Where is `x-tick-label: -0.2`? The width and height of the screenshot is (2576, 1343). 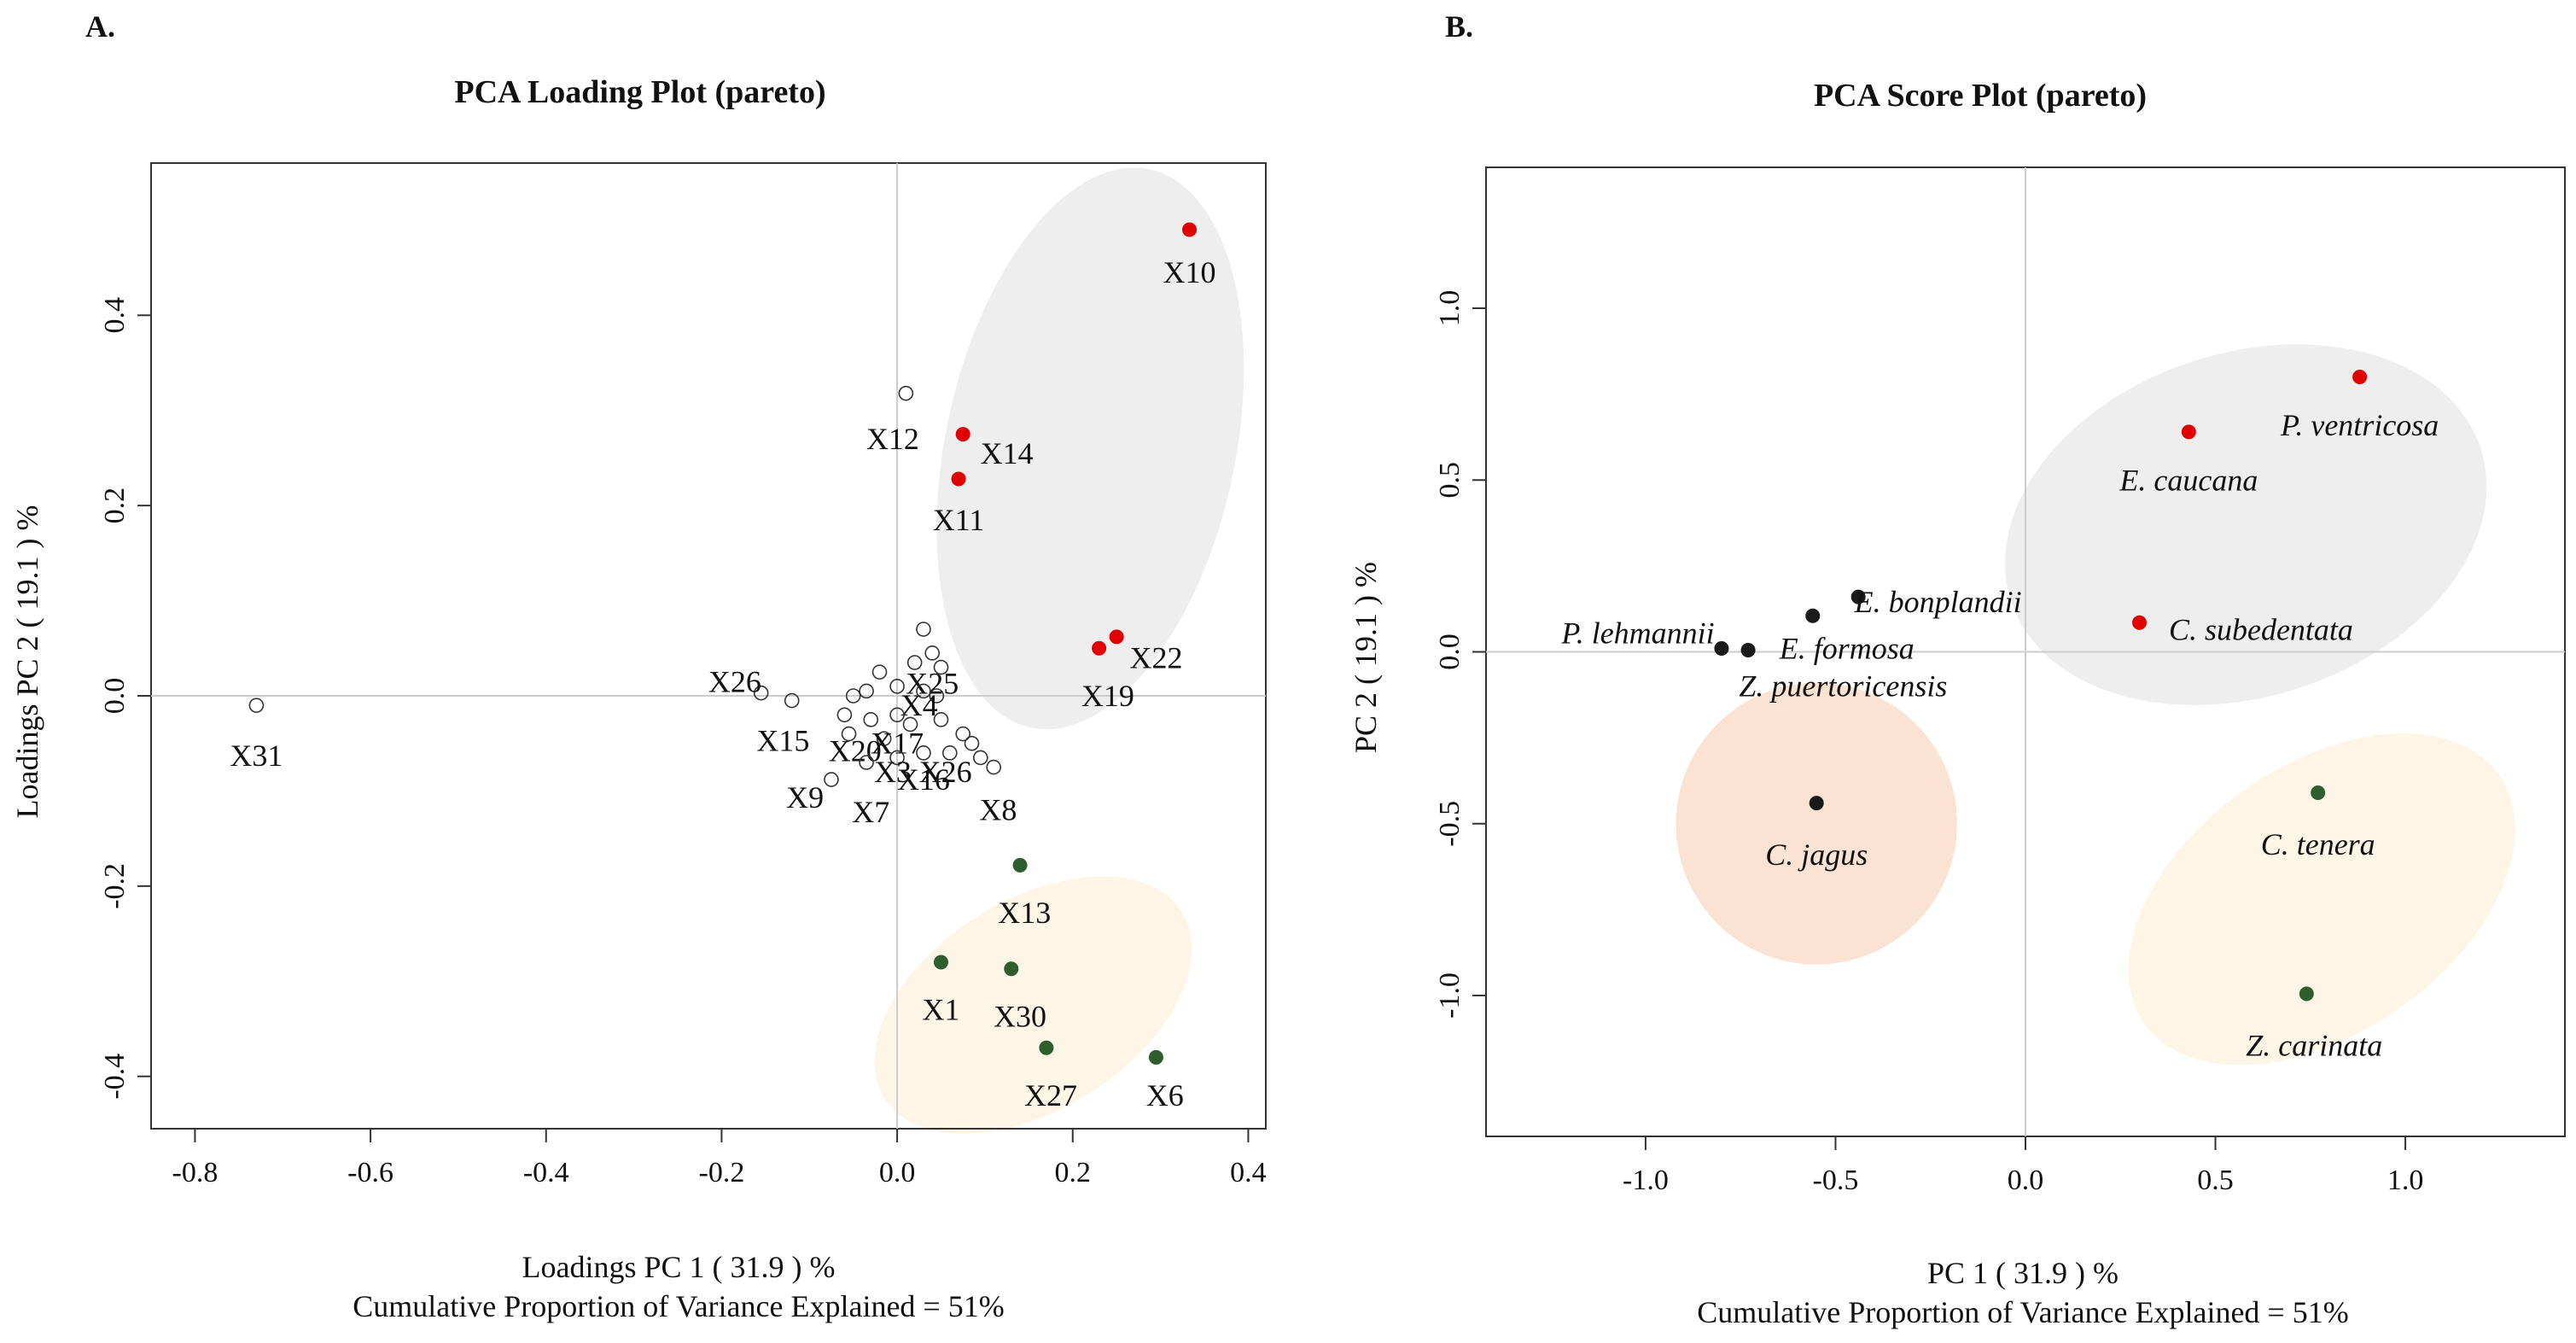 x-tick-label: -0.2 is located at coordinates (722, 1172).